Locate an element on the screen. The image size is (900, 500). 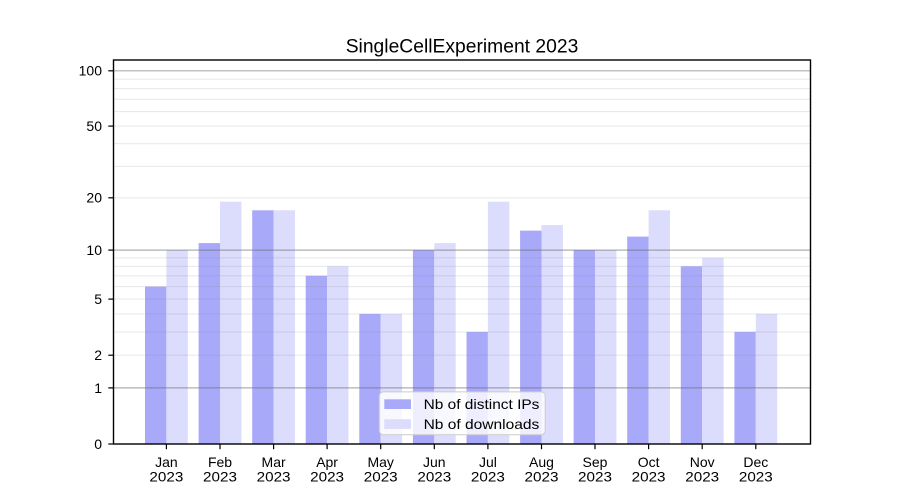
svg-text: Feb is located at coordinates (220, 462).